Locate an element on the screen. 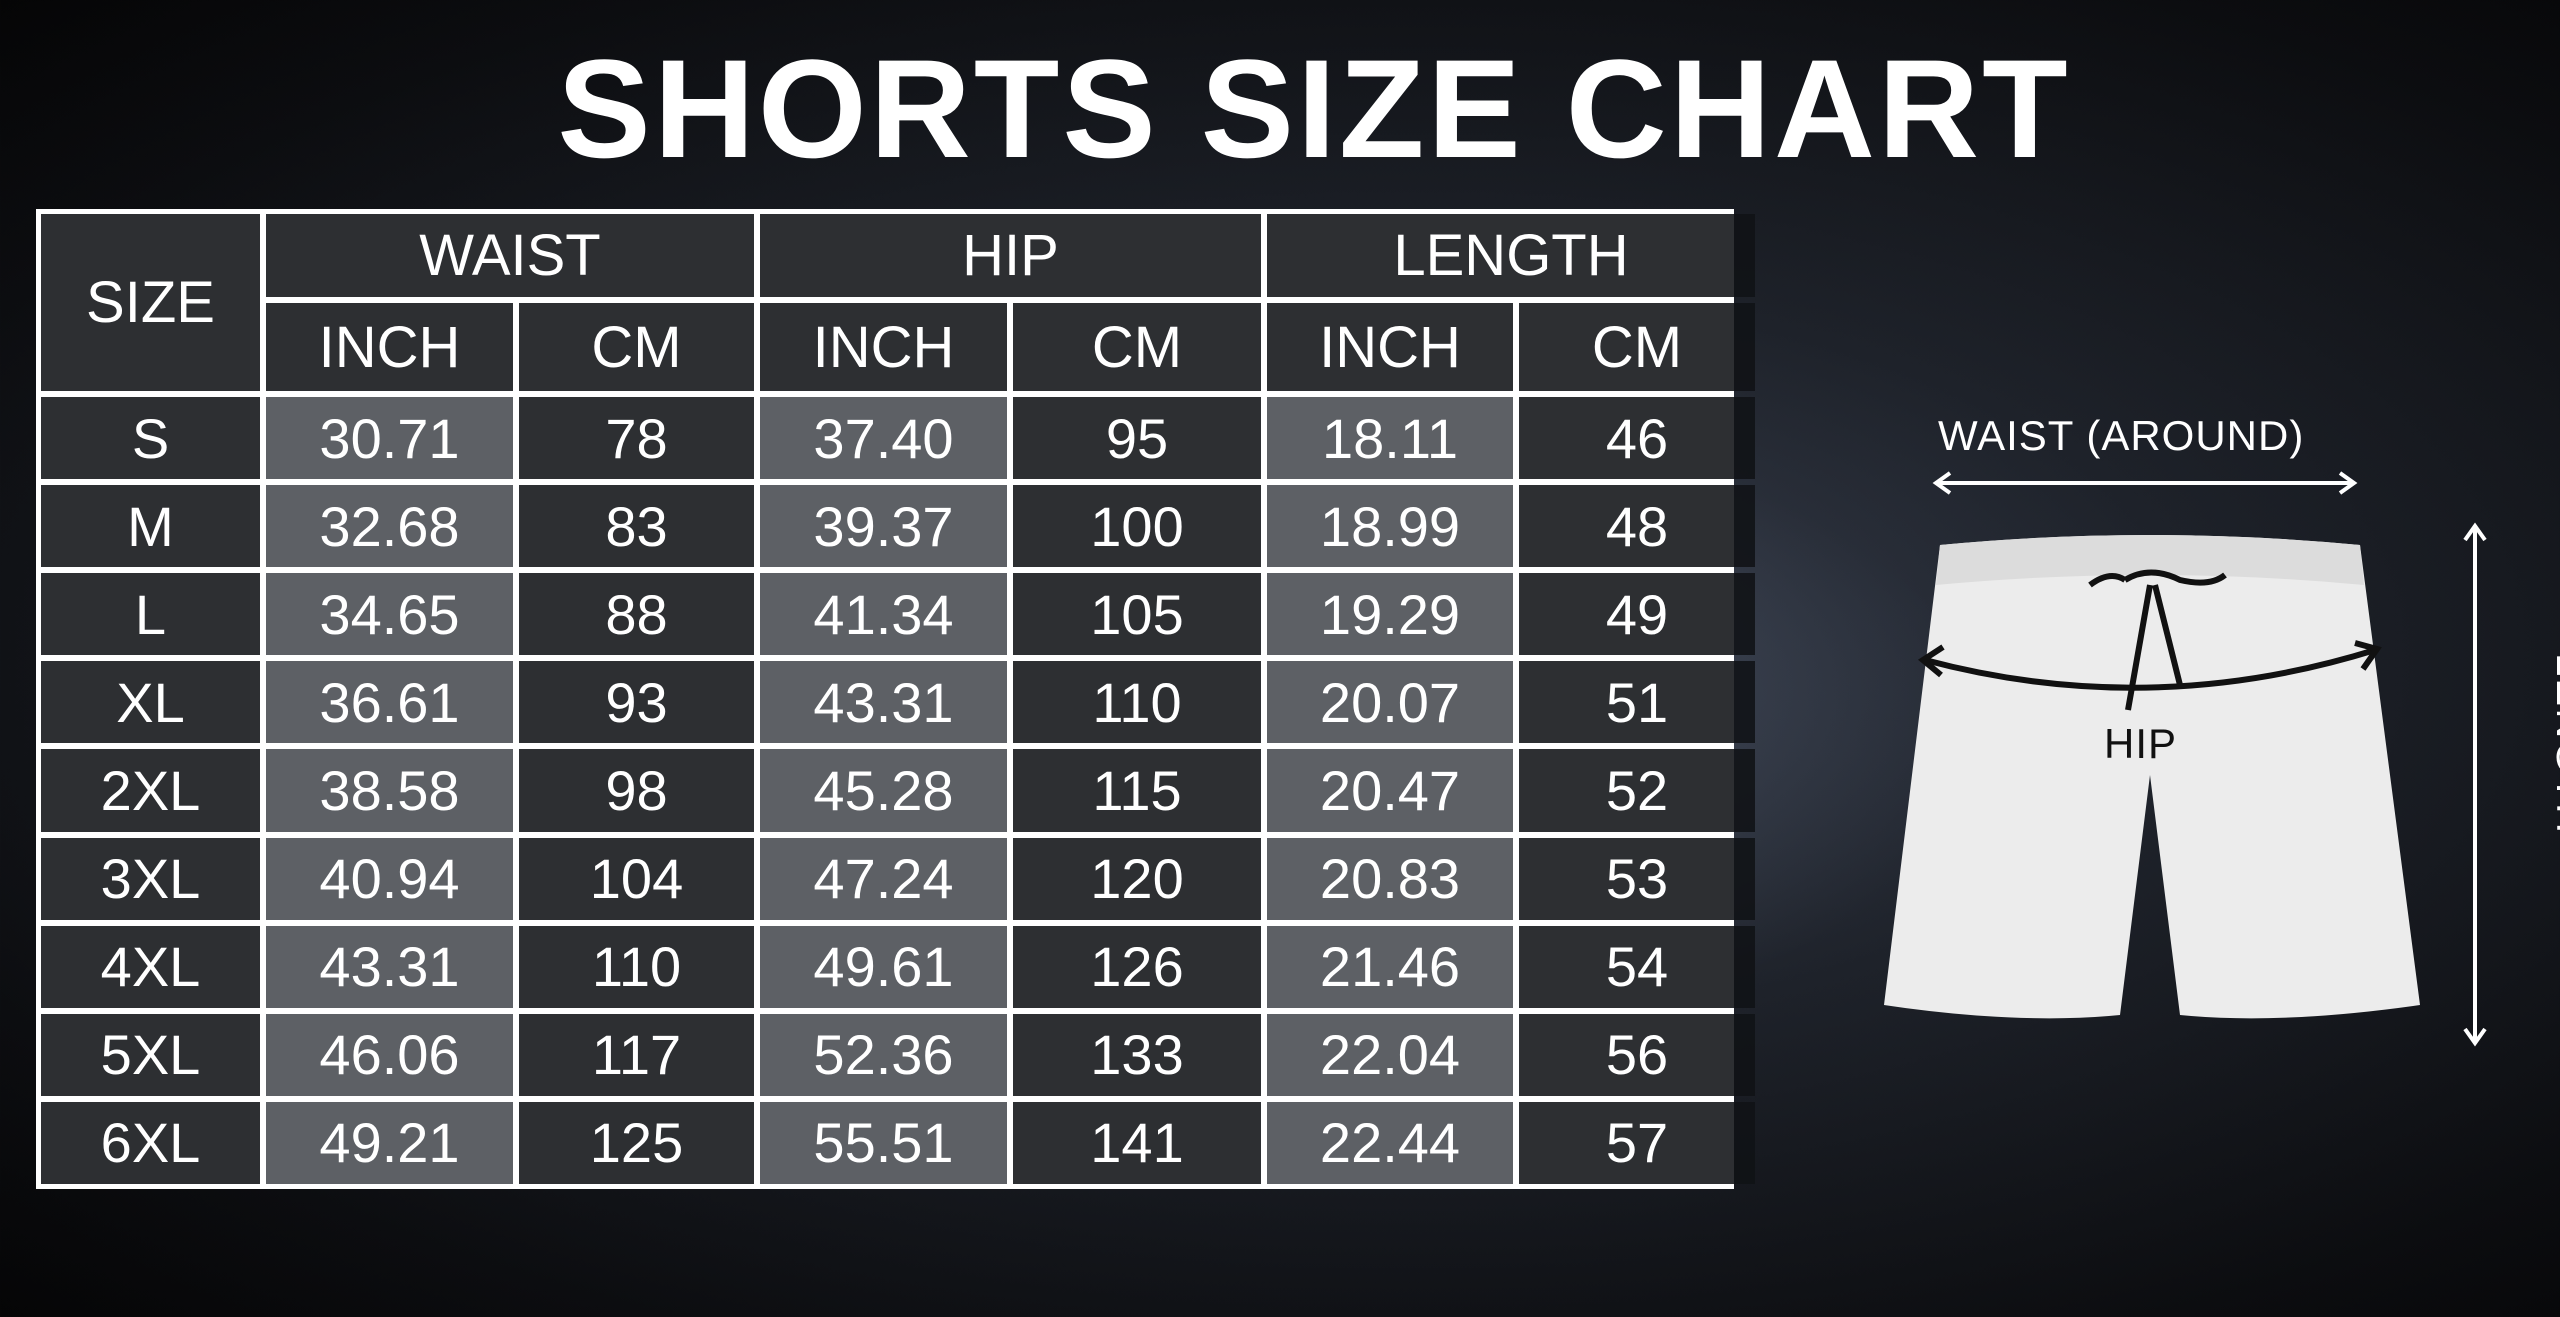 This screenshot has width=2560, height=1317. hip-inch-cell: 49.61 is located at coordinates (883, 966).